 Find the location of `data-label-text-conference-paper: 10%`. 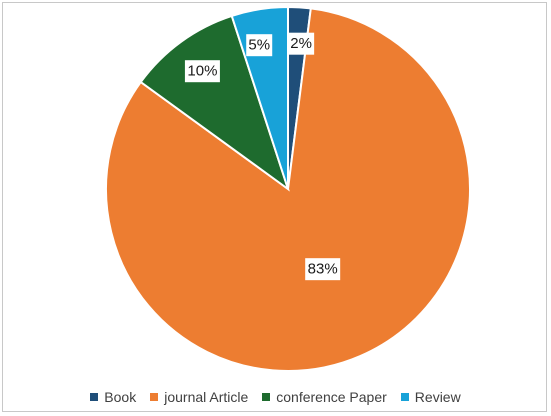

data-label-text-conference-paper: 10% is located at coordinates (202, 71).